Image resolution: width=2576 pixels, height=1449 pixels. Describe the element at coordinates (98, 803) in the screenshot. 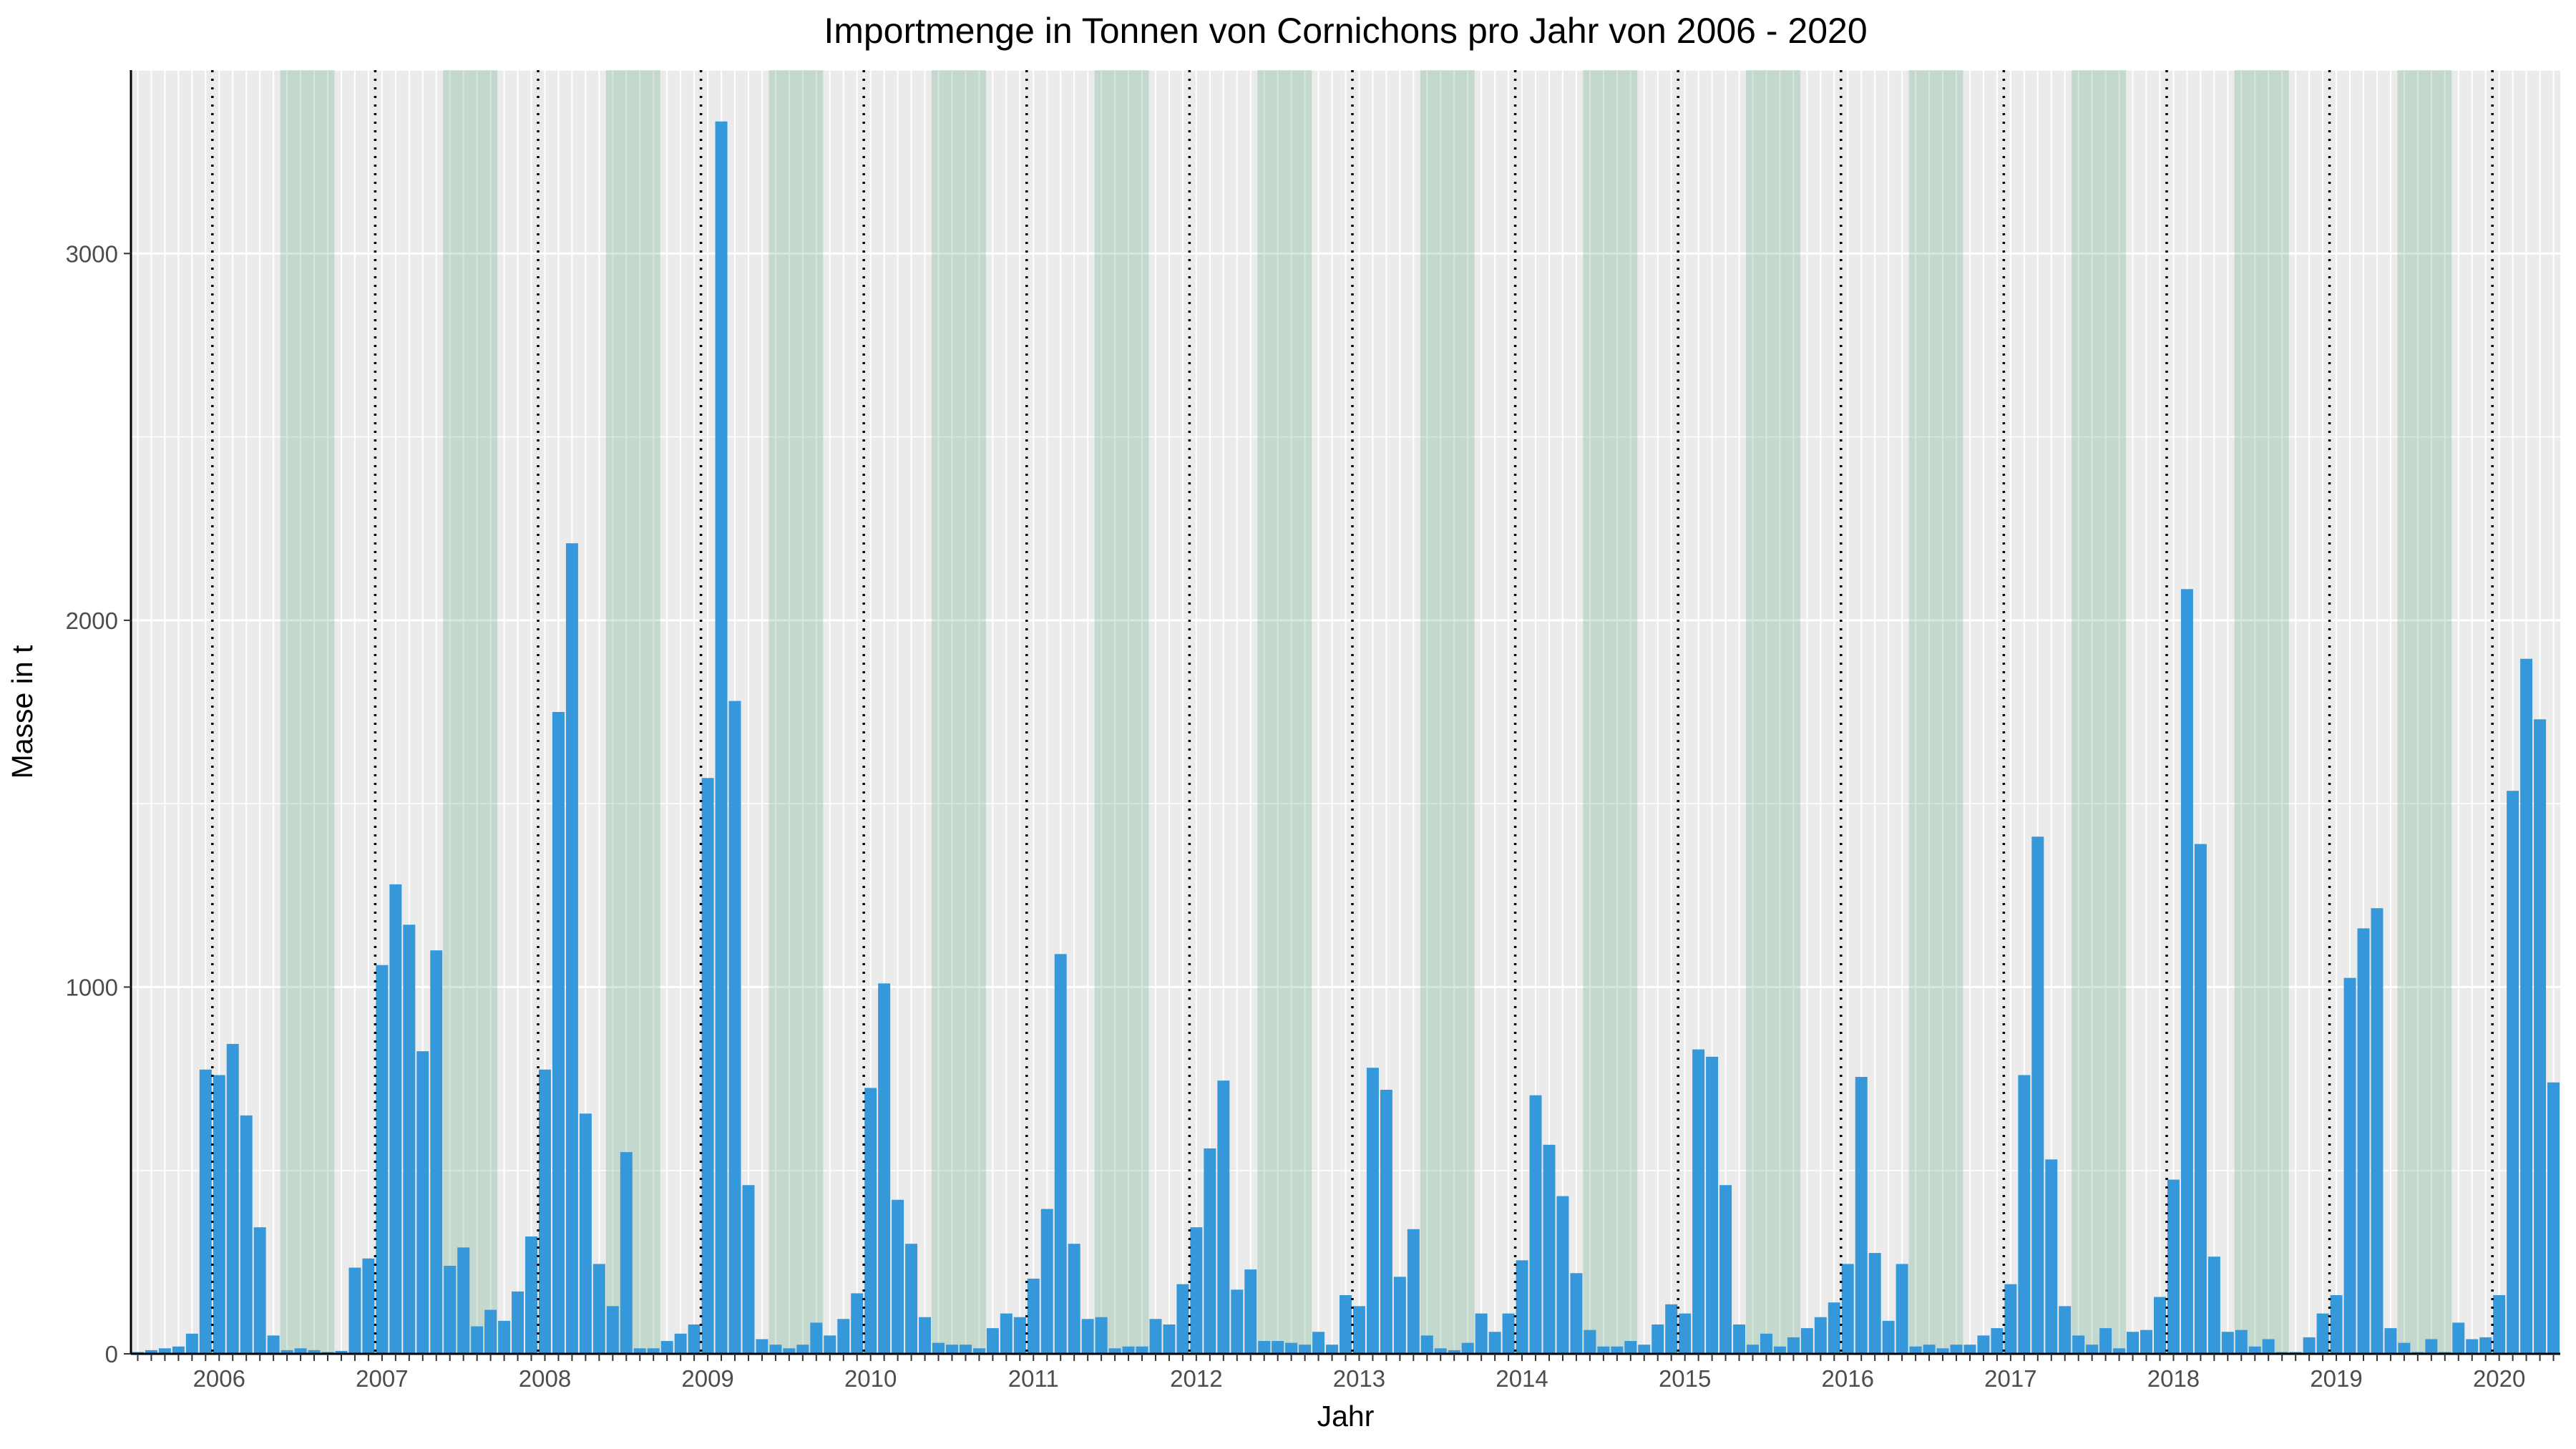

I see `y-axis-ticks: 0 1000 2000 3000` at that location.